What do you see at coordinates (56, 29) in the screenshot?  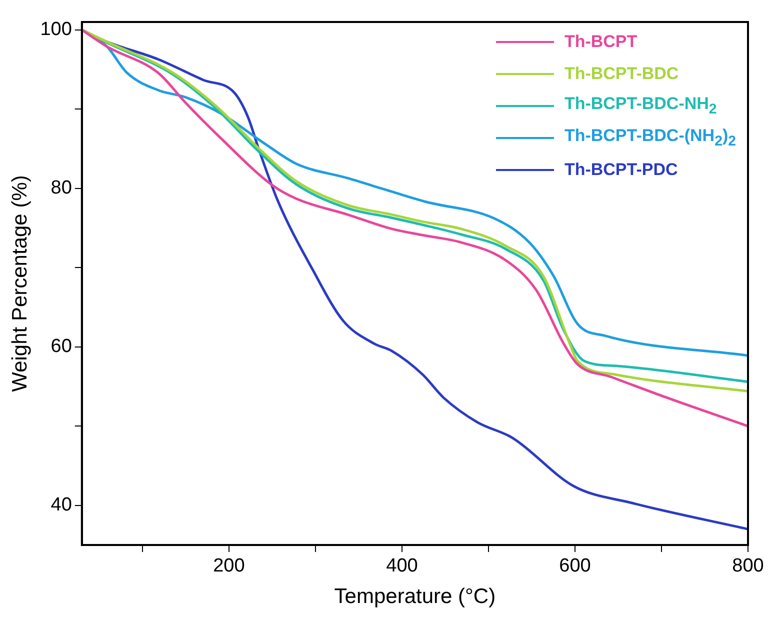 I see `y-tick-label: 100` at bounding box center [56, 29].